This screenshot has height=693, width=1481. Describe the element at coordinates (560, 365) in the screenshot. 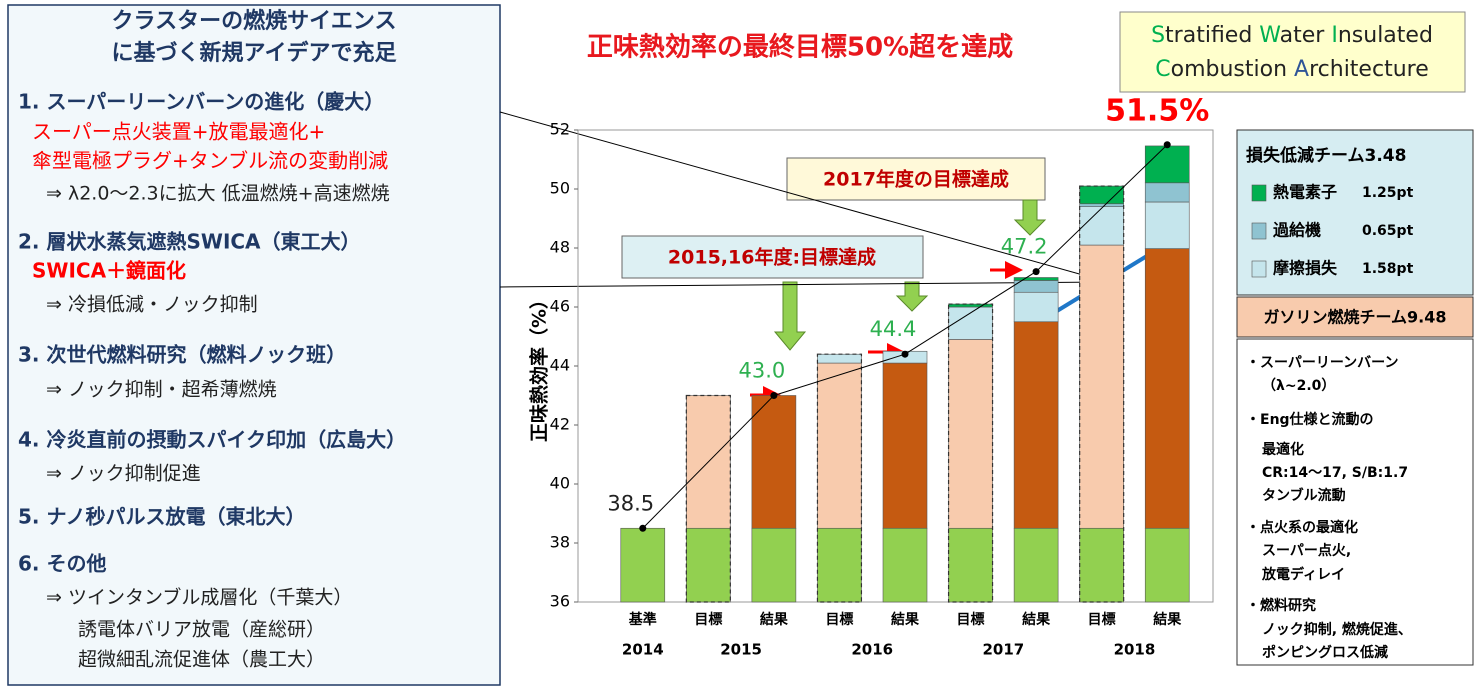

I see `y-tick-label: 44` at that location.